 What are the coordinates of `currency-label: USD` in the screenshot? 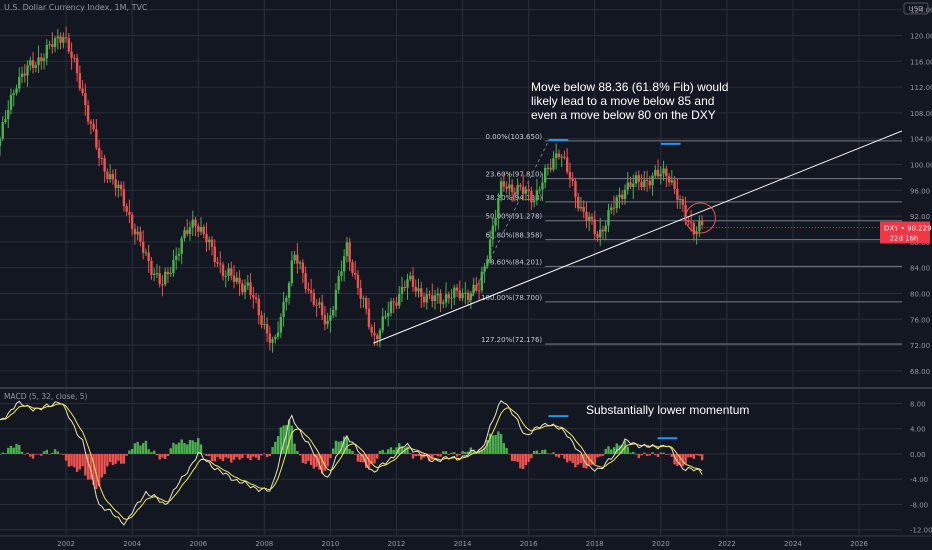 It's located at (916, 9).